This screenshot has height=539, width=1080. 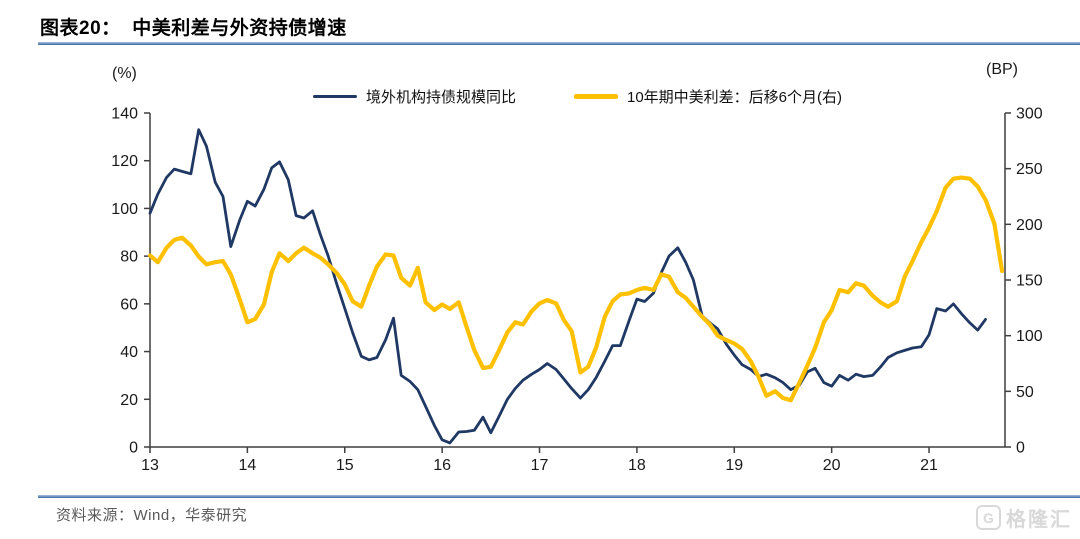 What do you see at coordinates (124, 114) in the screenshot?
I see `left-axis-tick-label: 140` at bounding box center [124, 114].